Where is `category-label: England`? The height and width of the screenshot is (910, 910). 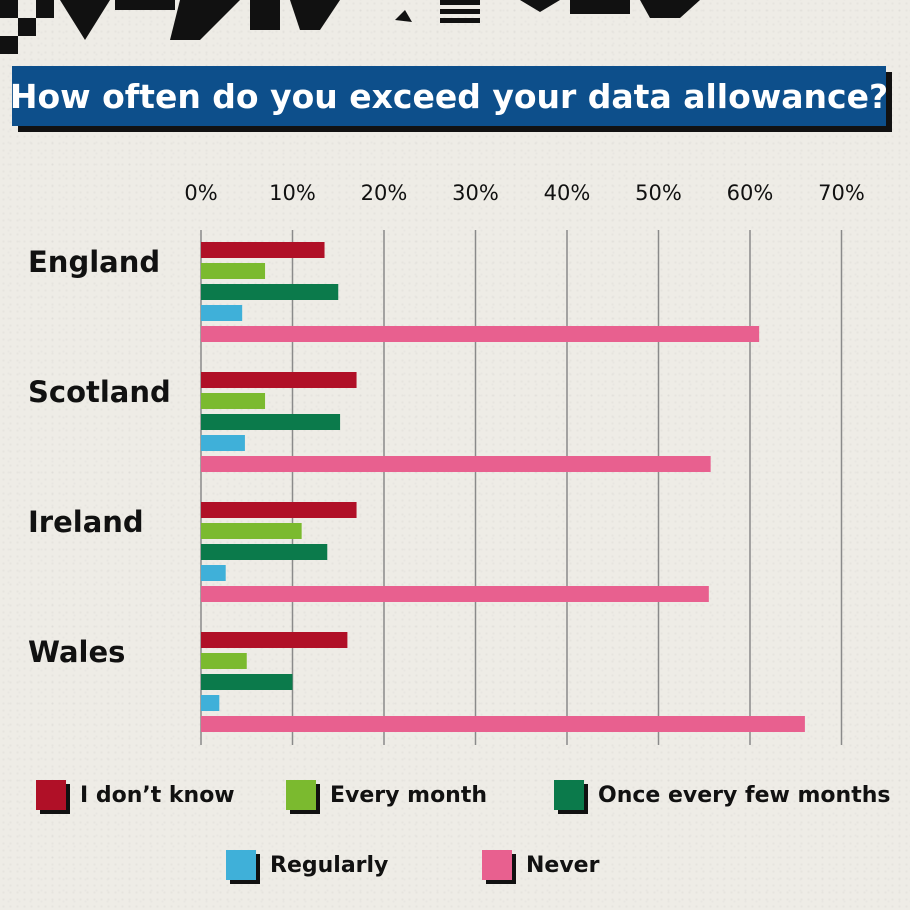
category-label: England is located at coordinates (94, 262).